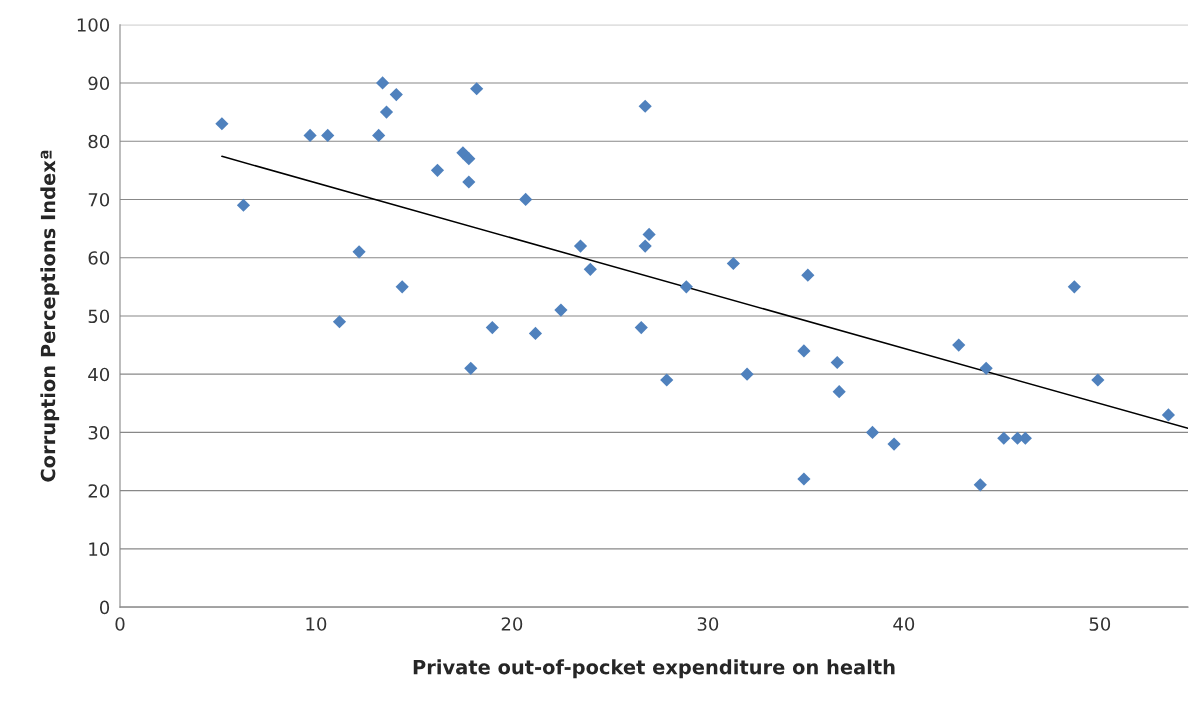 Image resolution: width=1200 pixels, height=706 pixels. Describe the element at coordinates (99, 258) in the screenshot. I see `y-tick-label: 60` at that location.